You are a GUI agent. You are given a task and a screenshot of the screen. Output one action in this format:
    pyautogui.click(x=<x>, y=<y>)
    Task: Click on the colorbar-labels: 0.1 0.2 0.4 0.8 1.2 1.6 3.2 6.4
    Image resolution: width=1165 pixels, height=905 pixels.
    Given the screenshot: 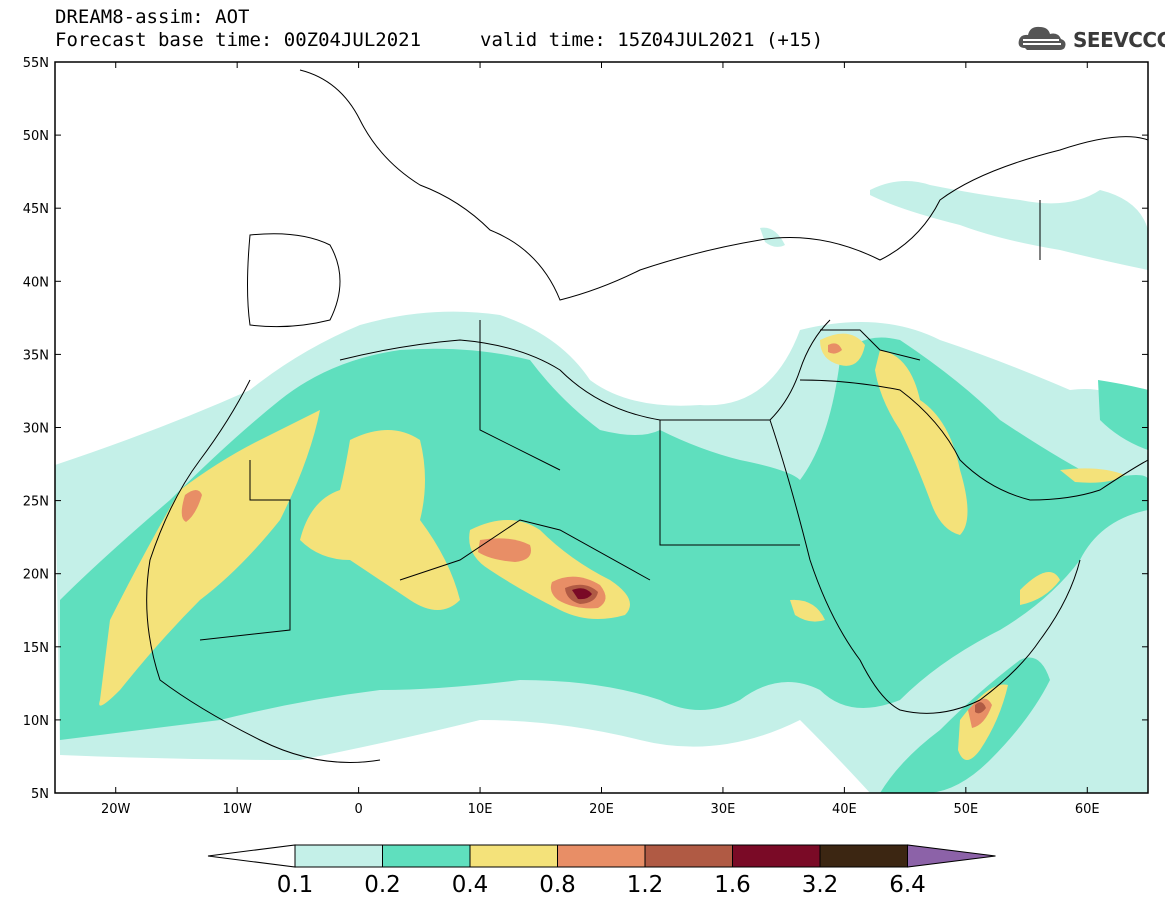 What is the action you would take?
    pyautogui.click(x=601, y=885)
    